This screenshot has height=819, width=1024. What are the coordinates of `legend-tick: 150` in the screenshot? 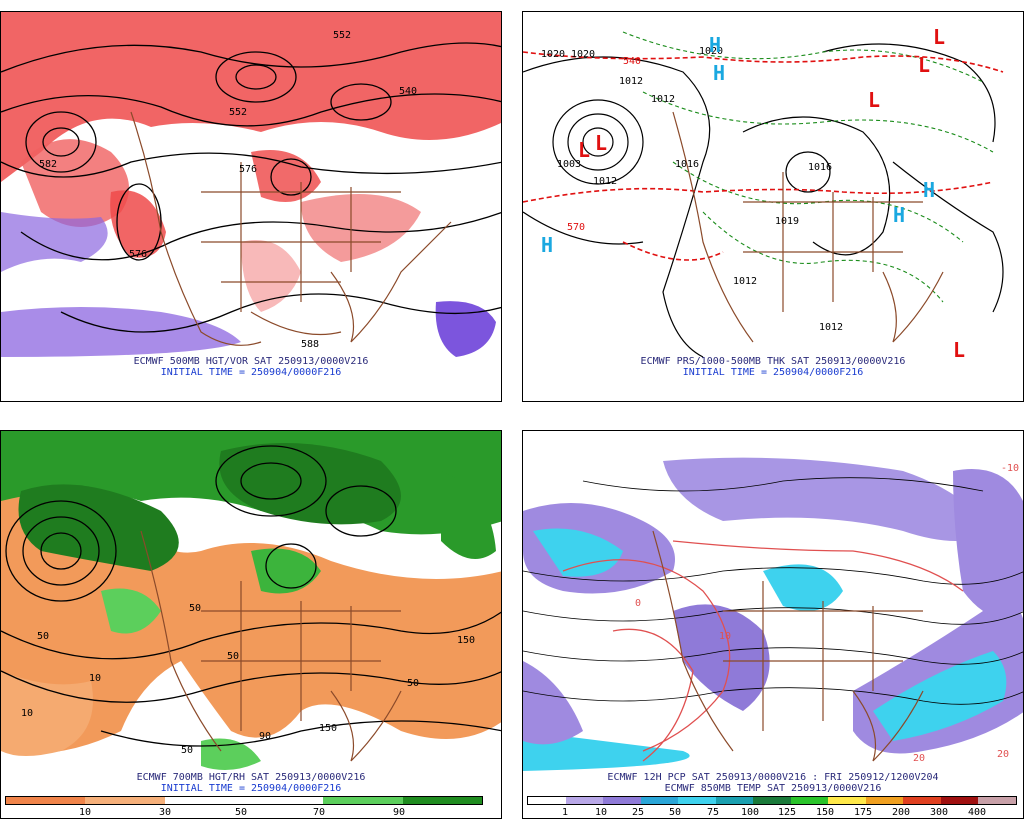 It's located at (825, 812).